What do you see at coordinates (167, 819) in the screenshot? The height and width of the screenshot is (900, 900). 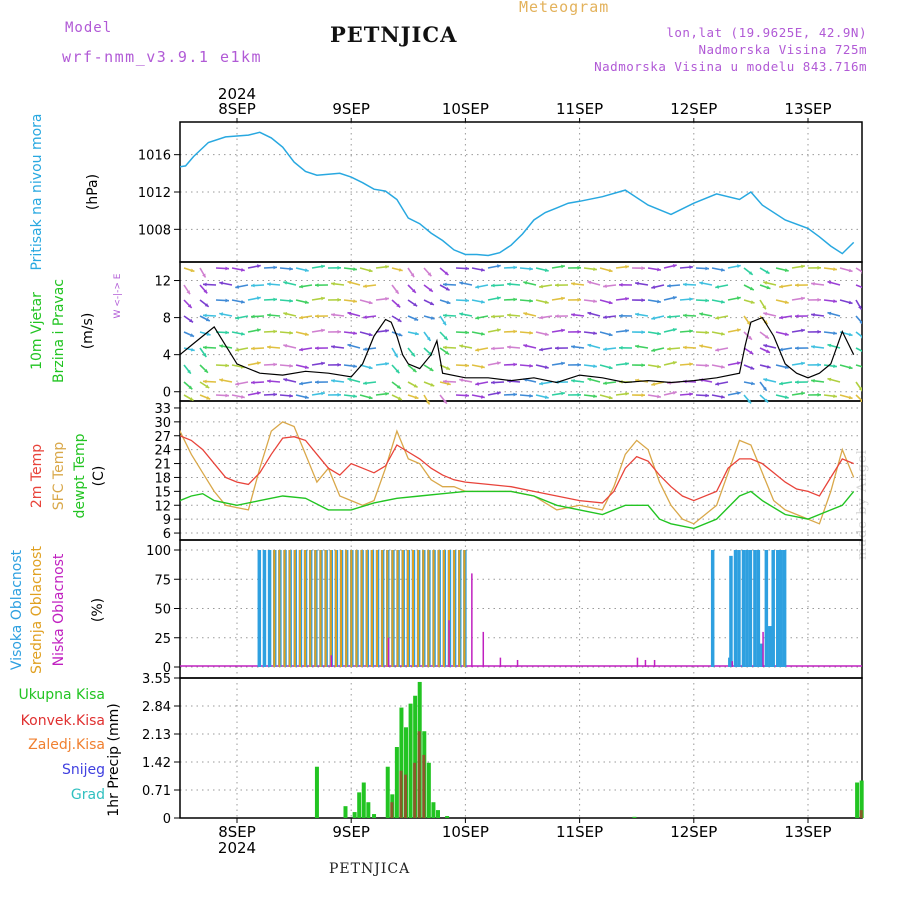 I see `y-tick-label: 0` at bounding box center [167, 819].